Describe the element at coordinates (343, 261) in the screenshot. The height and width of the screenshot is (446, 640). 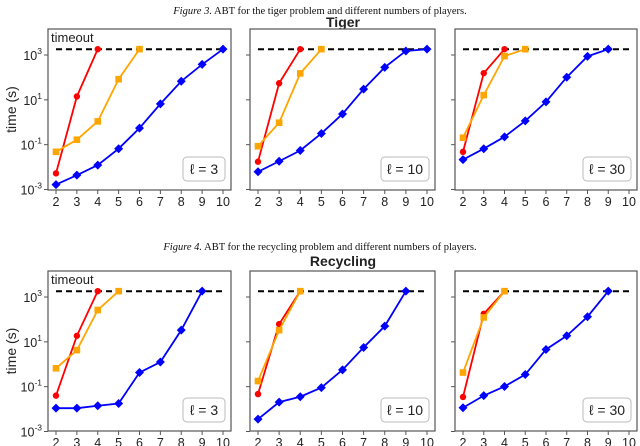
I see `chart-title: Recycling` at that location.